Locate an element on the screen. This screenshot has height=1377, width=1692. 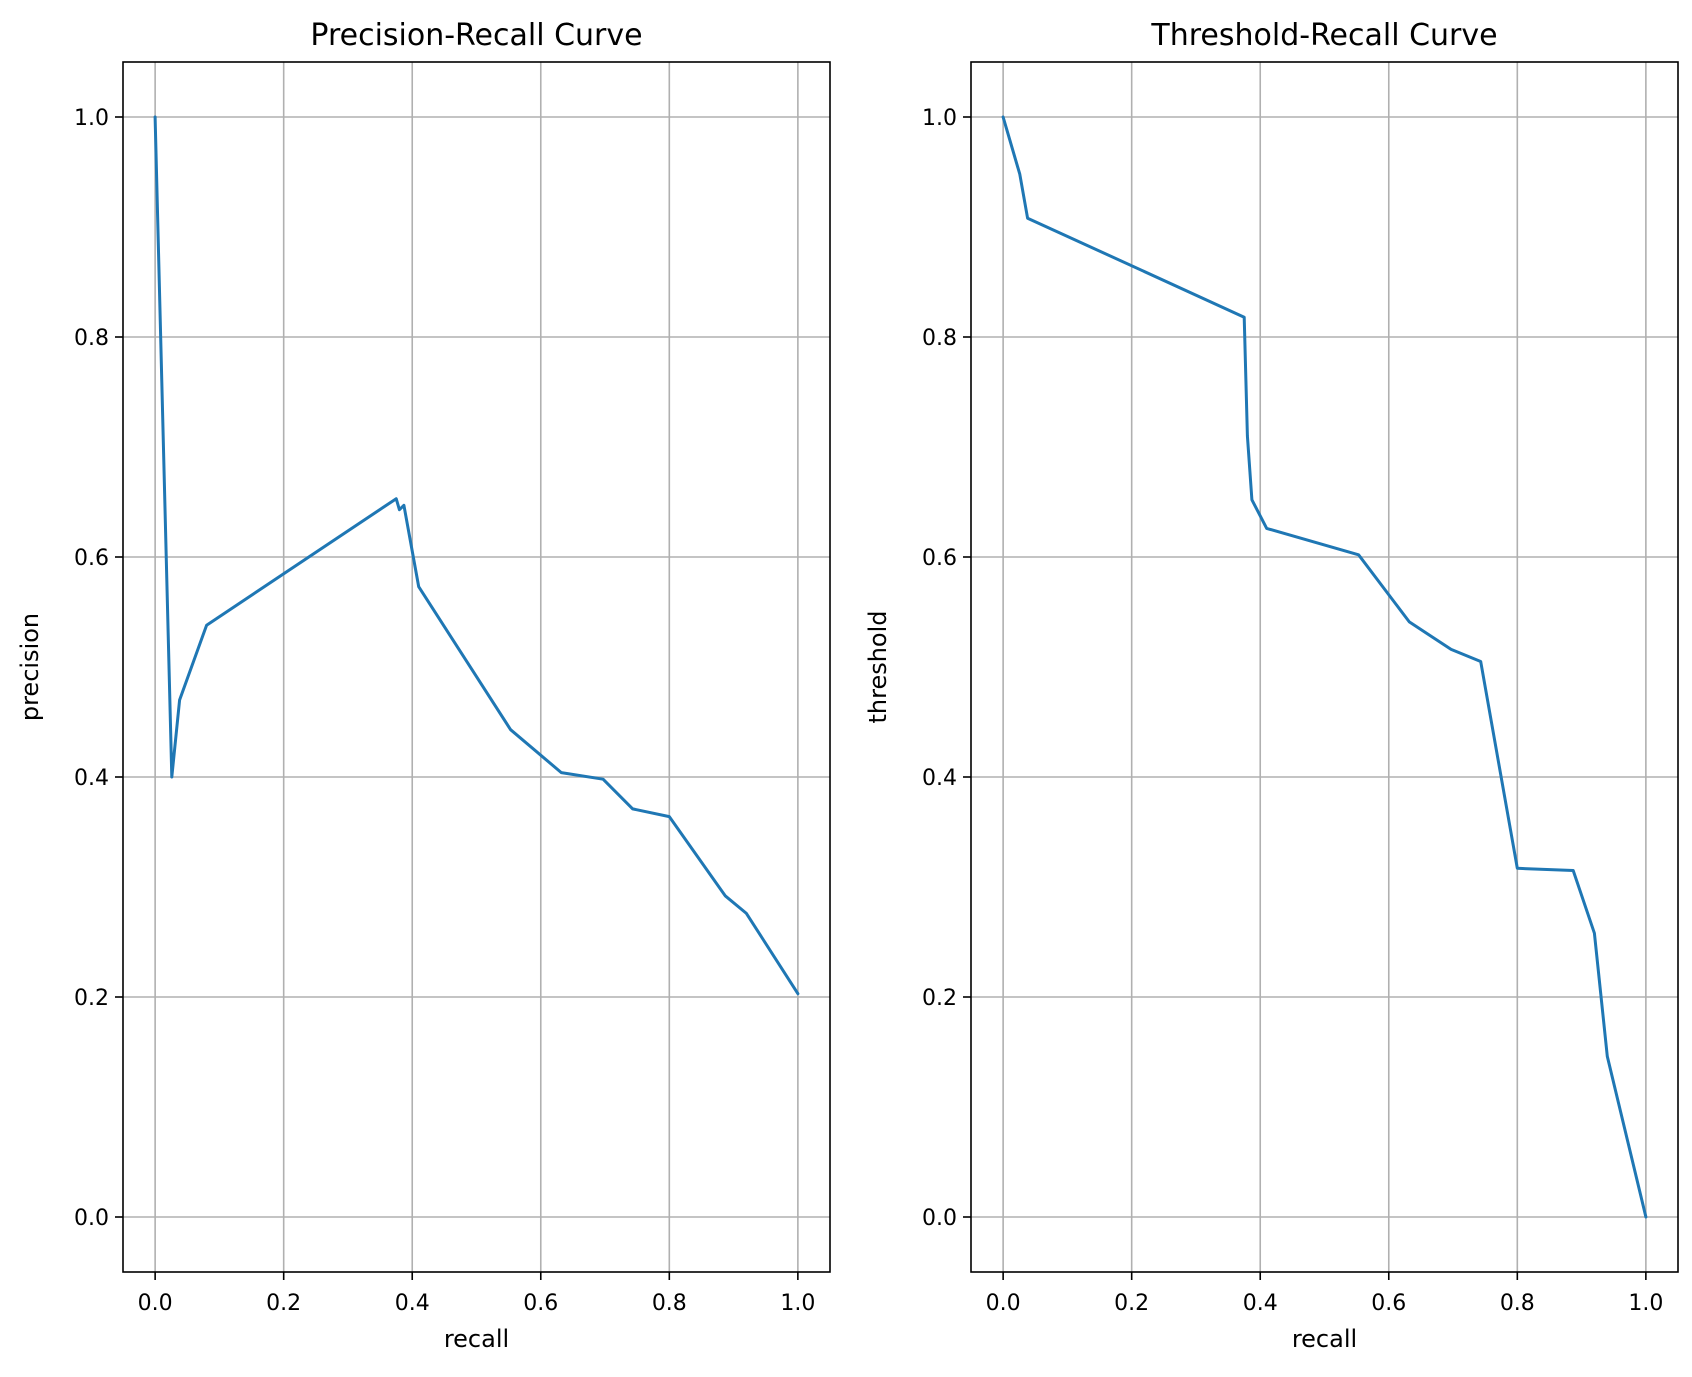
chart-title: Threshold-Recall Curve is located at coordinates (1323, 35).